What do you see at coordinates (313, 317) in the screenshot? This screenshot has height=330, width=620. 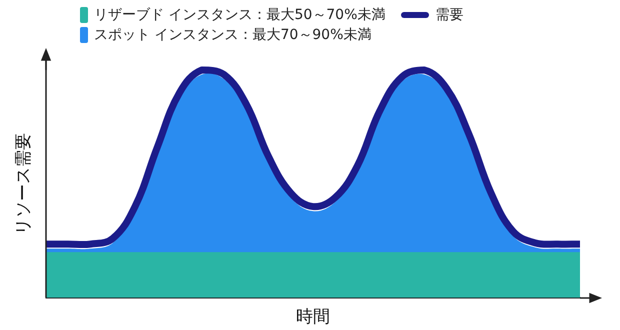 I see `x-axis-title: 時間` at bounding box center [313, 317].